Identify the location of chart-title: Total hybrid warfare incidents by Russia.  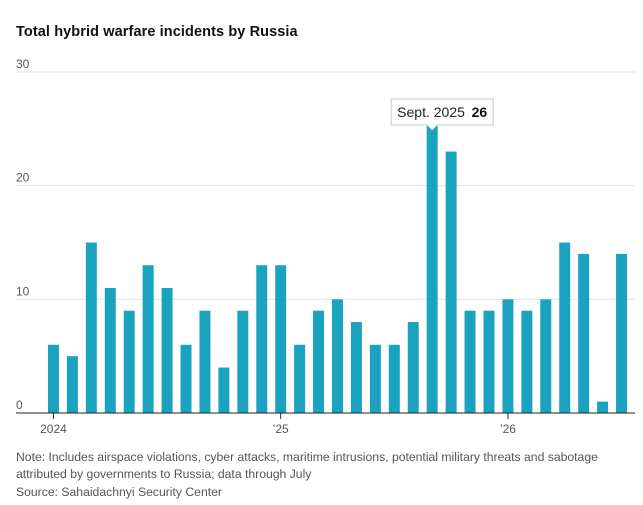
(157, 32).